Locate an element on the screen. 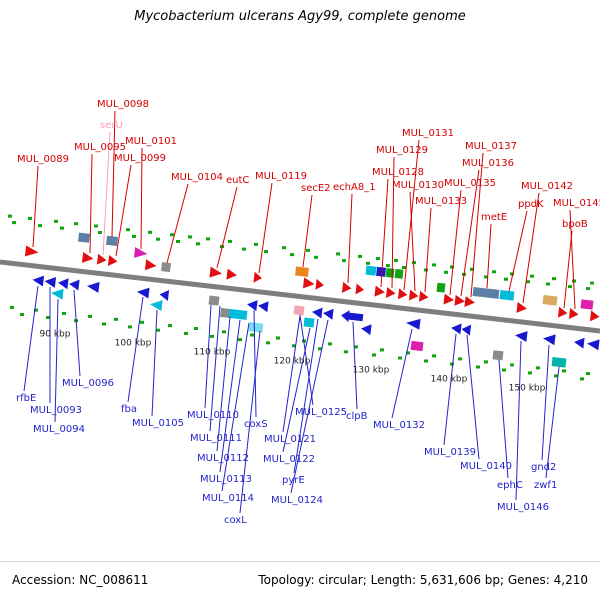 This screenshot has width=600, height=600. gene-label: ppdK is located at coordinates (531, 204).